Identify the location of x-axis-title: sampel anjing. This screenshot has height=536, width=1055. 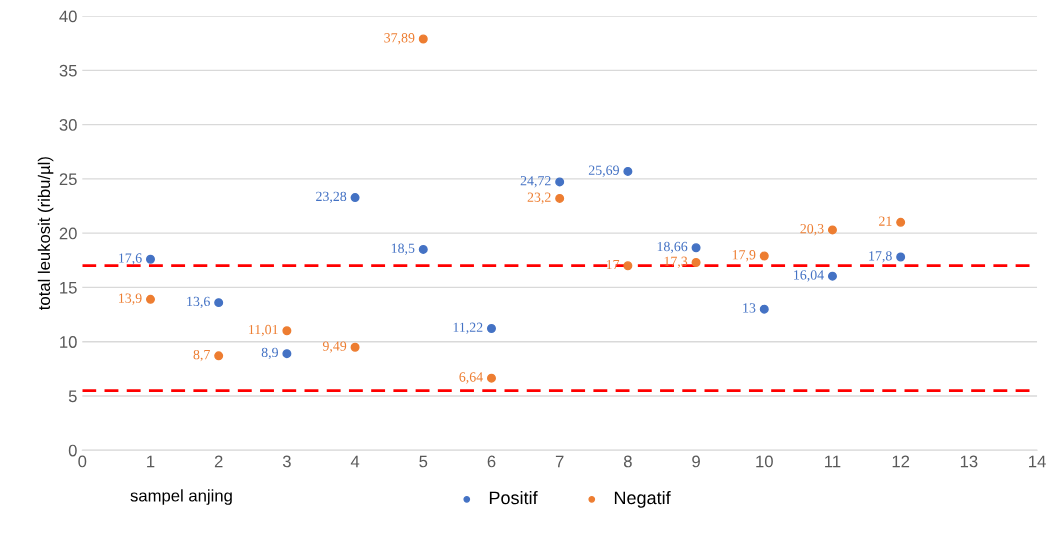
(181, 497).